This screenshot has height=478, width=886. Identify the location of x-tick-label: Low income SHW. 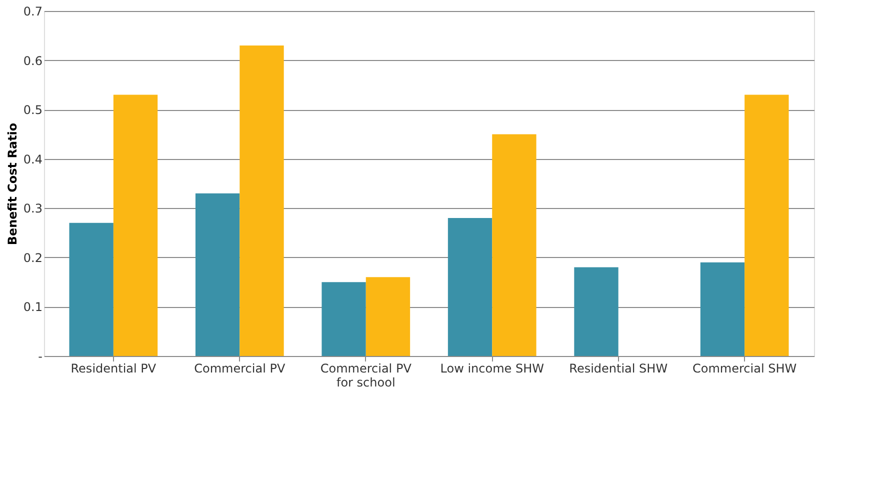
(492, 369).